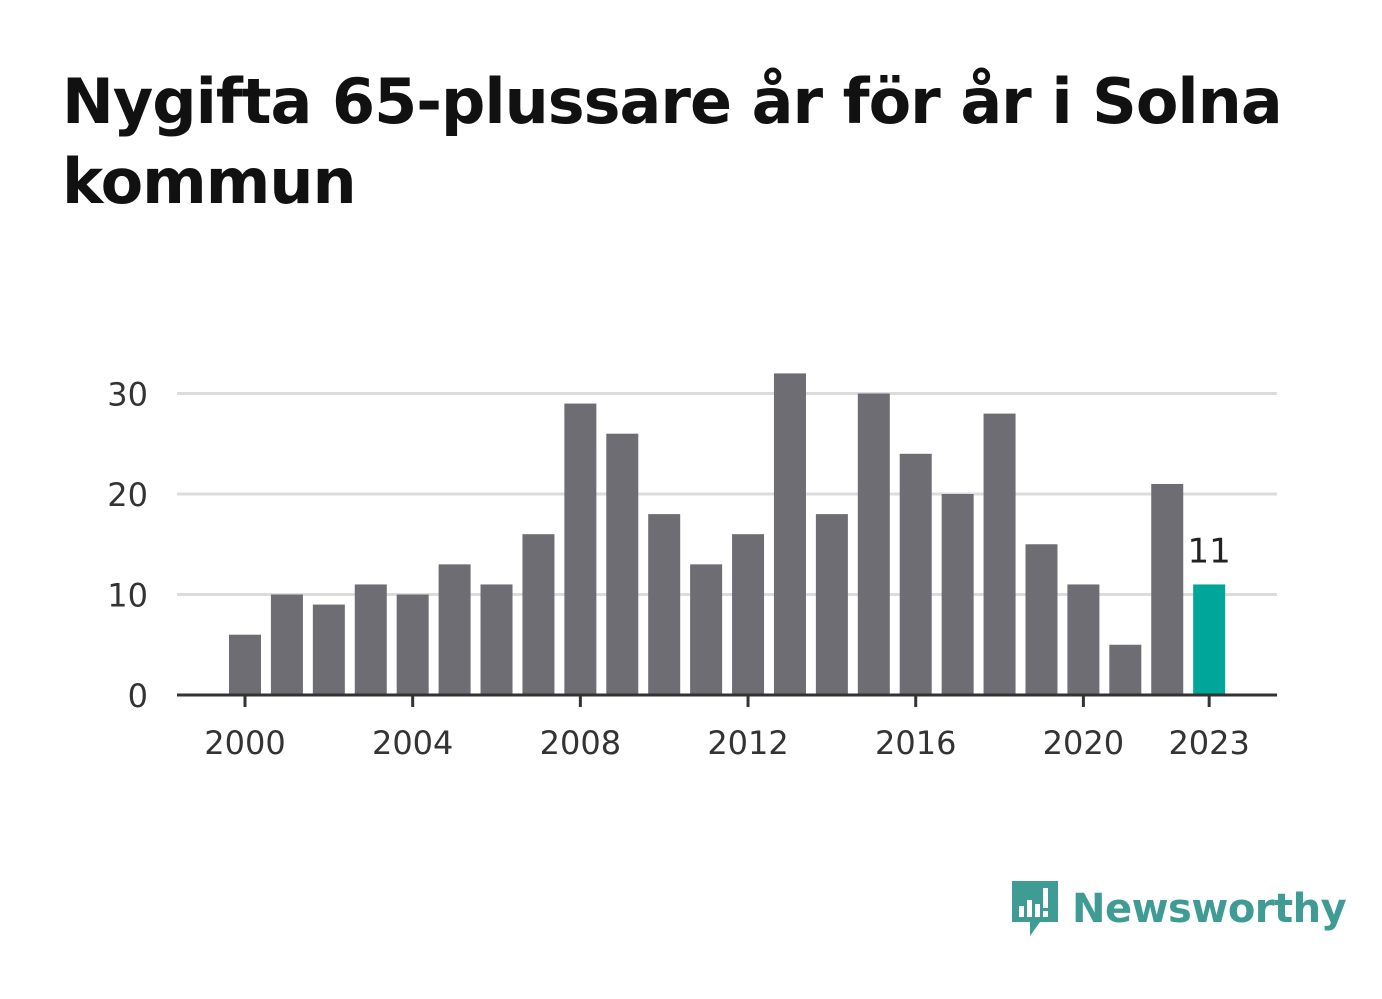 Image resolution: width=1382 pixels, height=999 pixels. Describe the element at coordinates (245, 664) in the screenshot. I see `bar-2000` at that location.